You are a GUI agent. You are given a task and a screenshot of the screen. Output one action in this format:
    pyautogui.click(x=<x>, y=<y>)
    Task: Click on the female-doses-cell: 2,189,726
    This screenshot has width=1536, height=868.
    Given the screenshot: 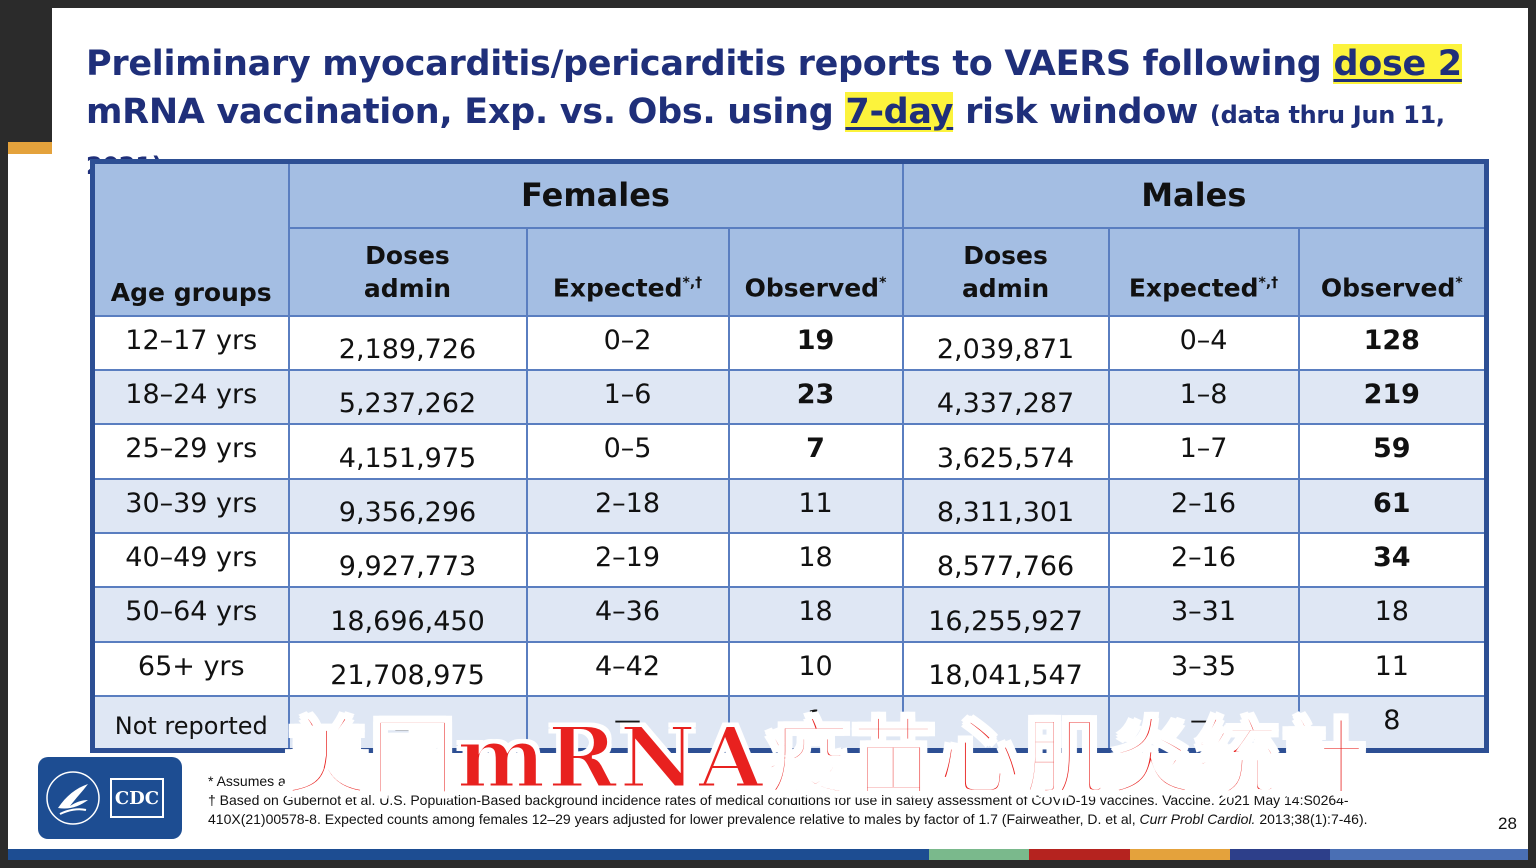 What is the action you would take?
    pyautogui.click(x=407, y=342)
    